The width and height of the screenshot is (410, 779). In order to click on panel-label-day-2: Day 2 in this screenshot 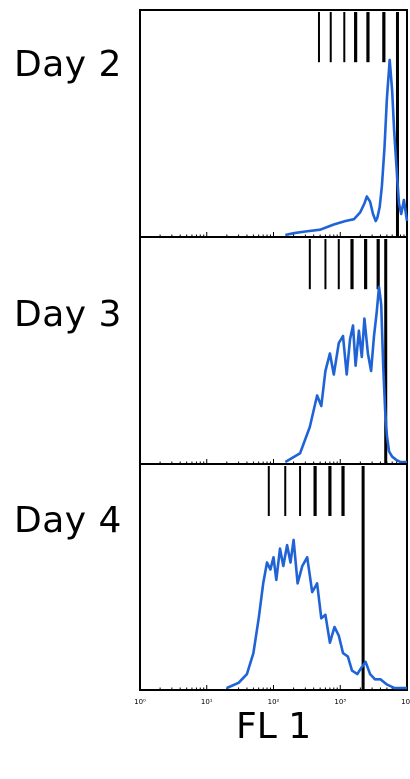, I will do `click(68, 64)`.